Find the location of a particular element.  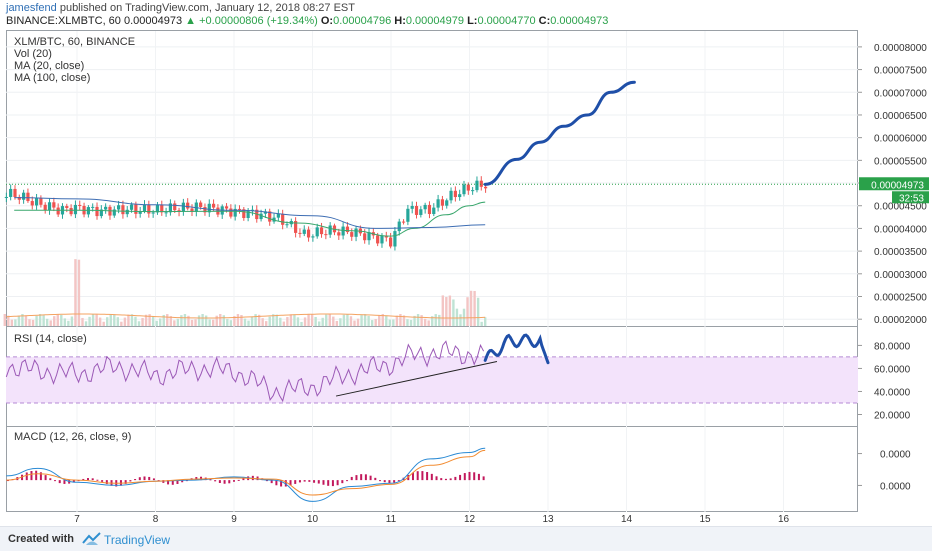

pane-separator-rsi is located at coordinates (432, 326).